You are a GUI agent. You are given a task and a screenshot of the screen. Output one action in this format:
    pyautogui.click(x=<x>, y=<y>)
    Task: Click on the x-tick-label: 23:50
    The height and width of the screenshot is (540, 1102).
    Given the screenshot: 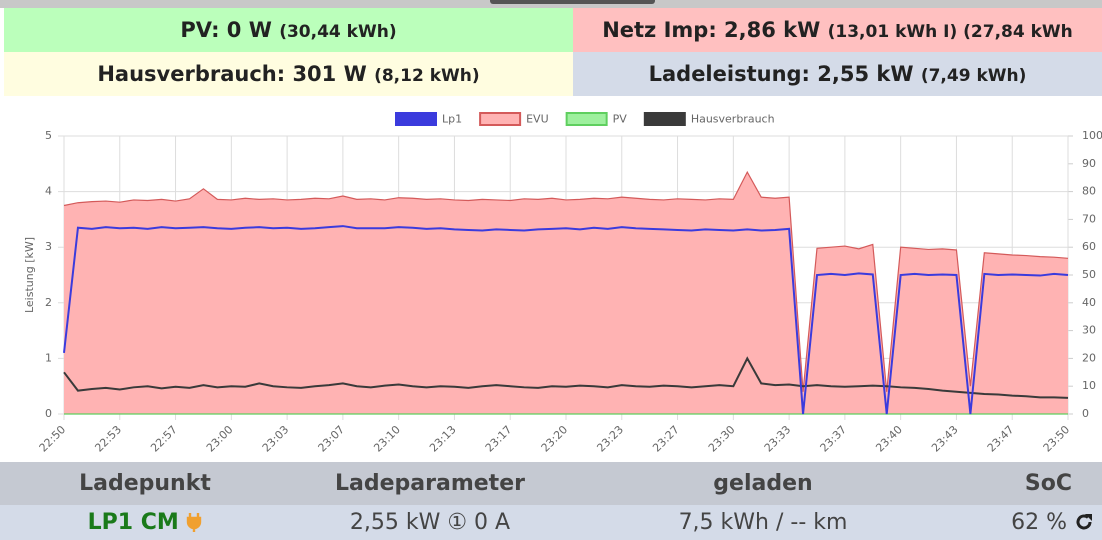 What is the action you would take?
    pyautogui.click(x=1057, y=439)
    